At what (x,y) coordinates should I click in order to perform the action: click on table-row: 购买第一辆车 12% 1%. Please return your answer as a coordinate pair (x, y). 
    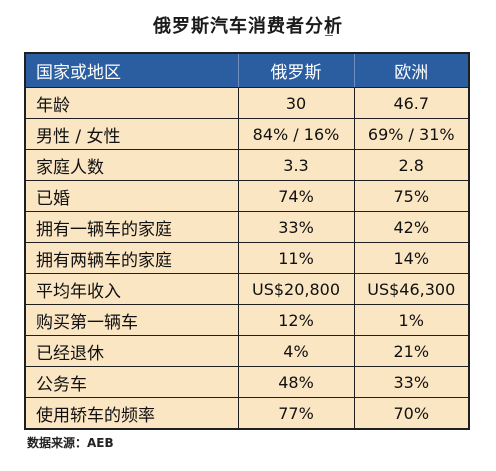
    Looking at the image, I should click on (247, 320).